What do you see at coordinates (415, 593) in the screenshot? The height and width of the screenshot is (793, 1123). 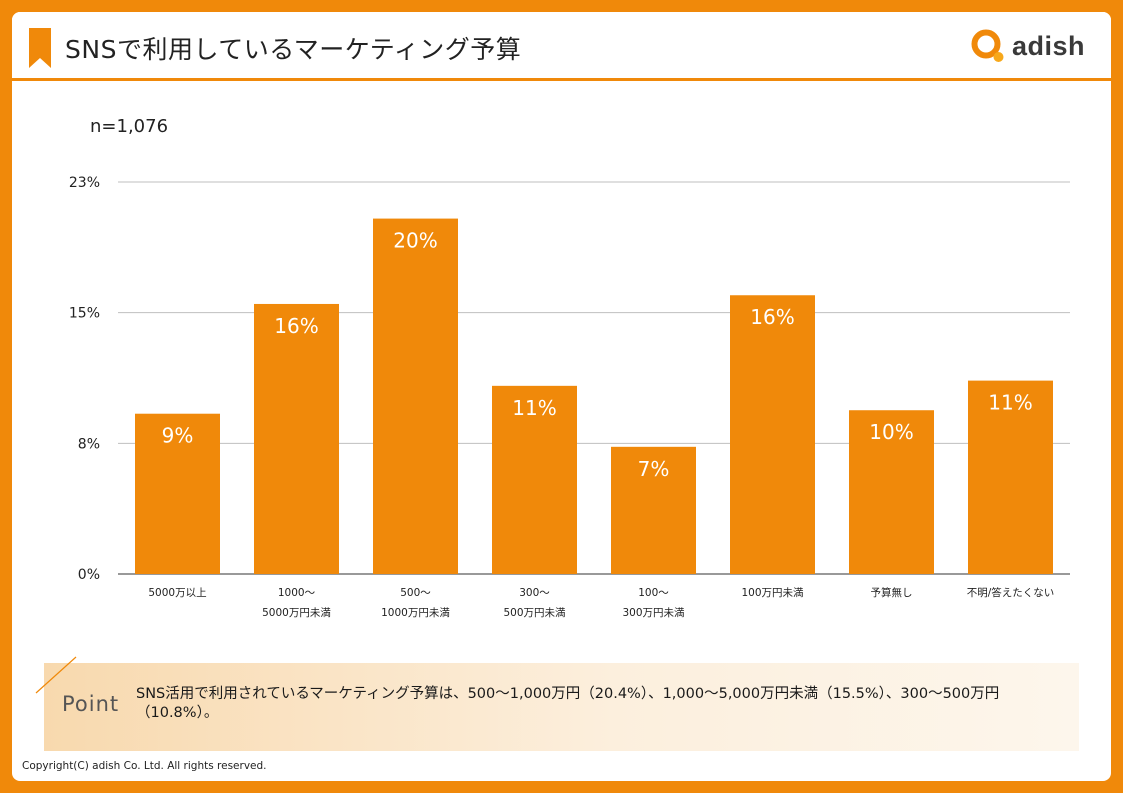 I see `x-tick-label: 500～` at bounding box center [415, 593].